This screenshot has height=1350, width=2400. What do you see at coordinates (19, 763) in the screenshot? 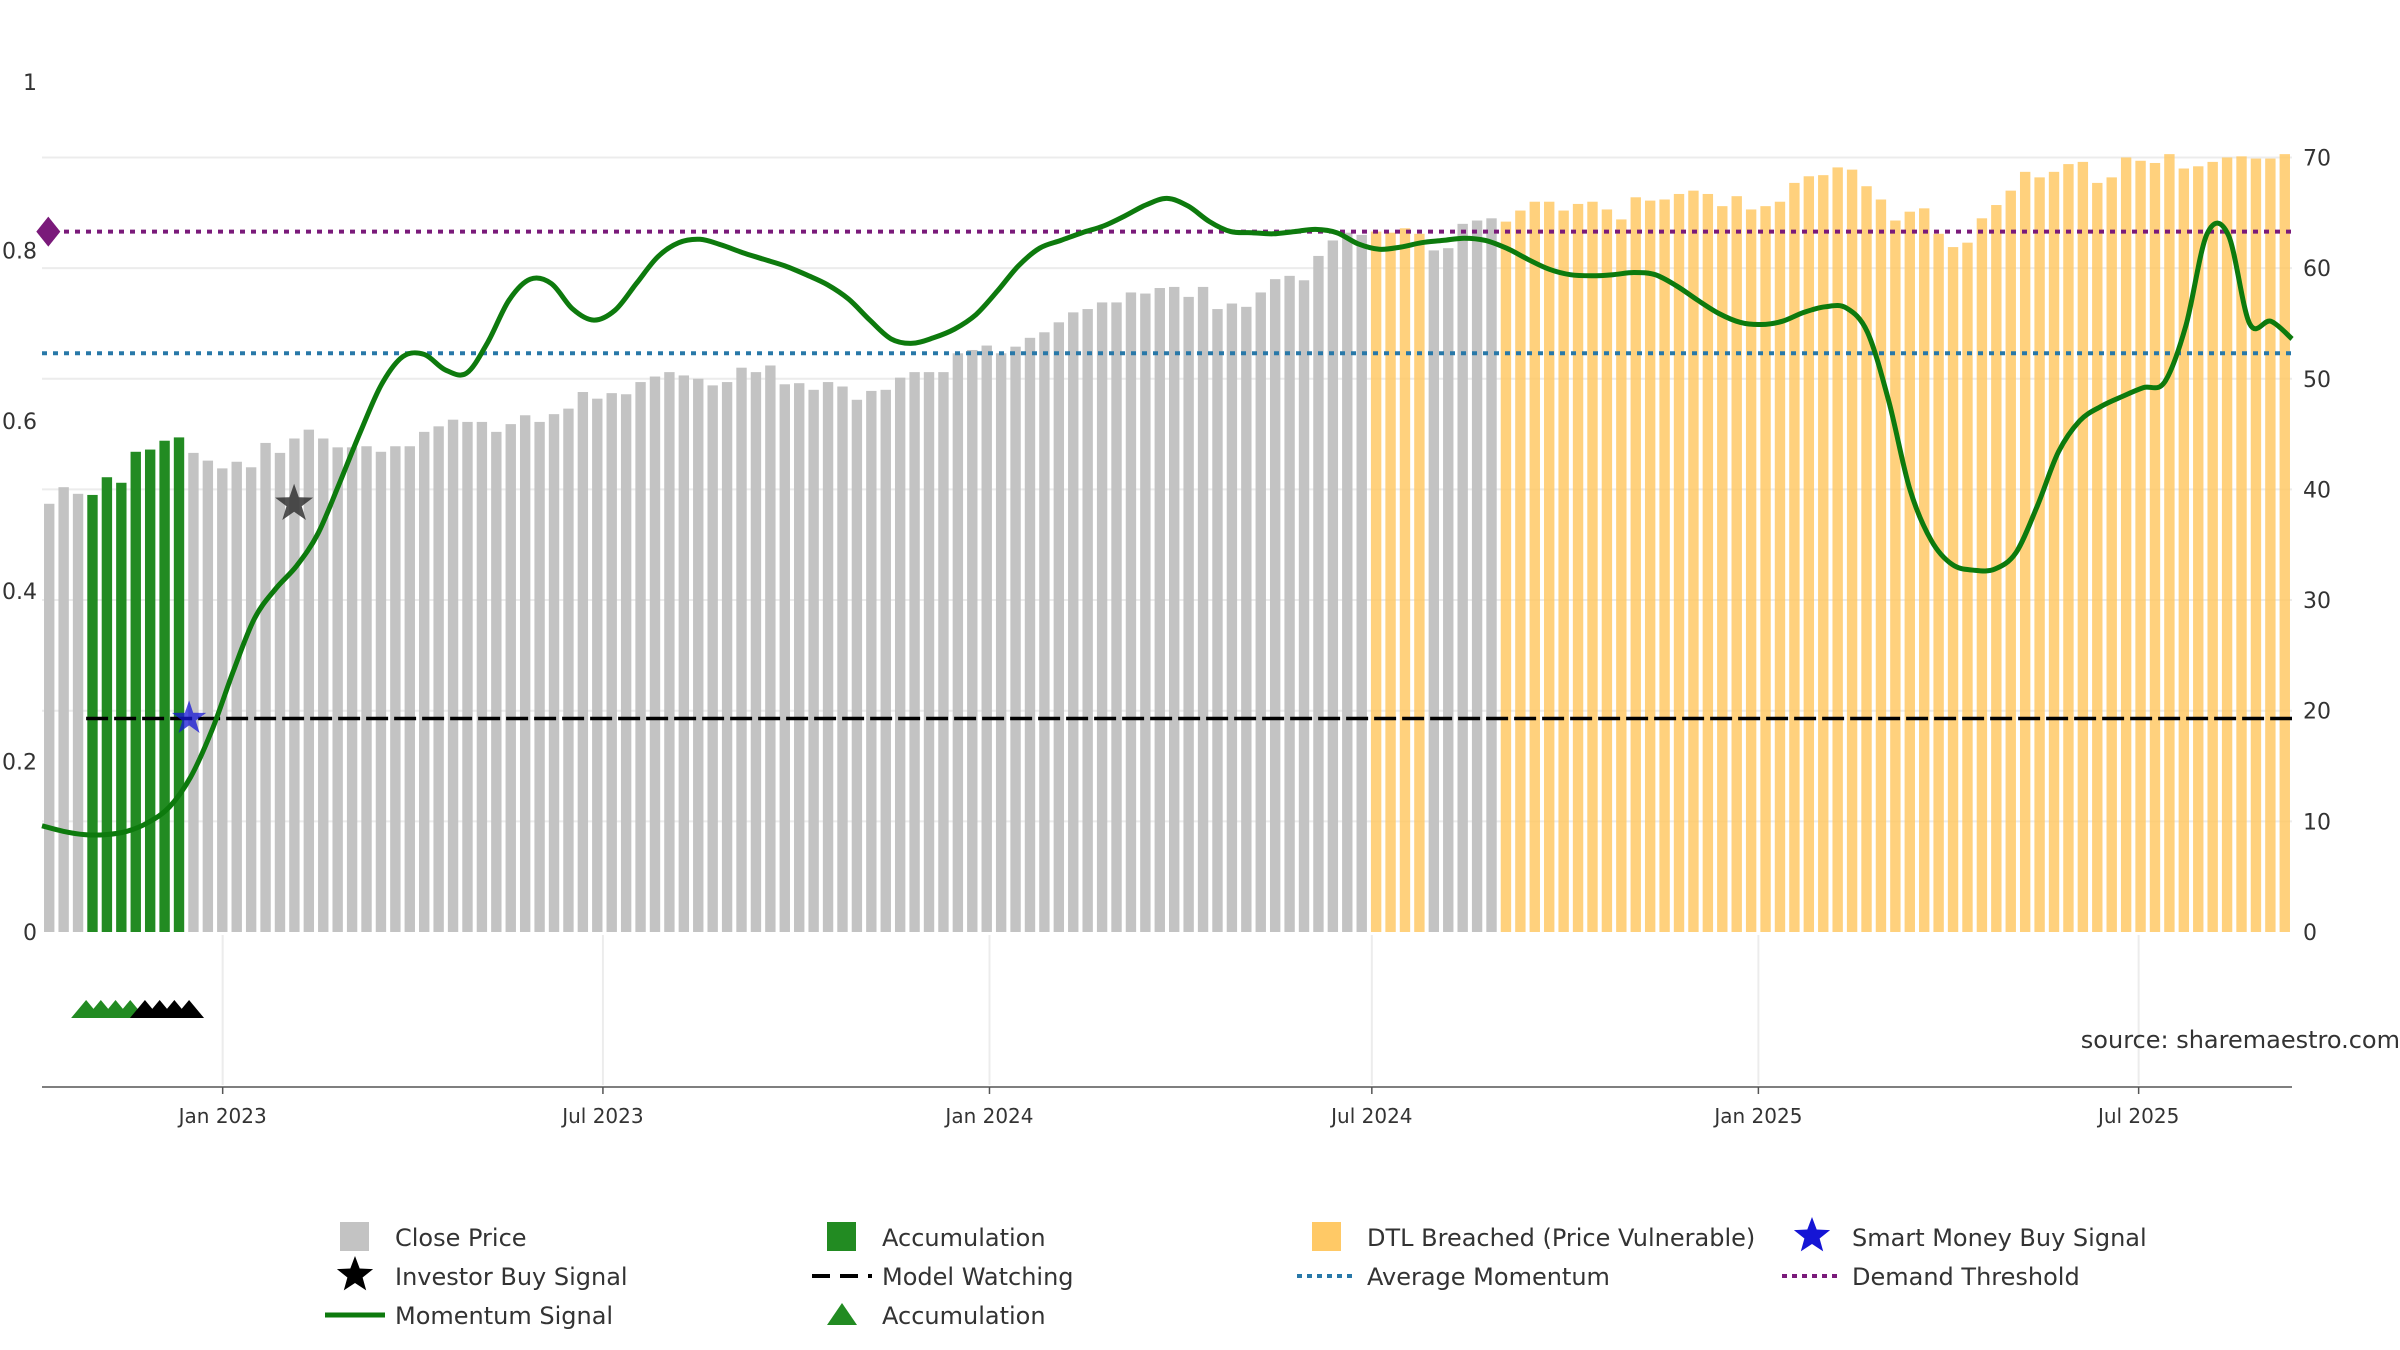
I see `left-axis-tick: 0.2` at bounding box center [19, 763].